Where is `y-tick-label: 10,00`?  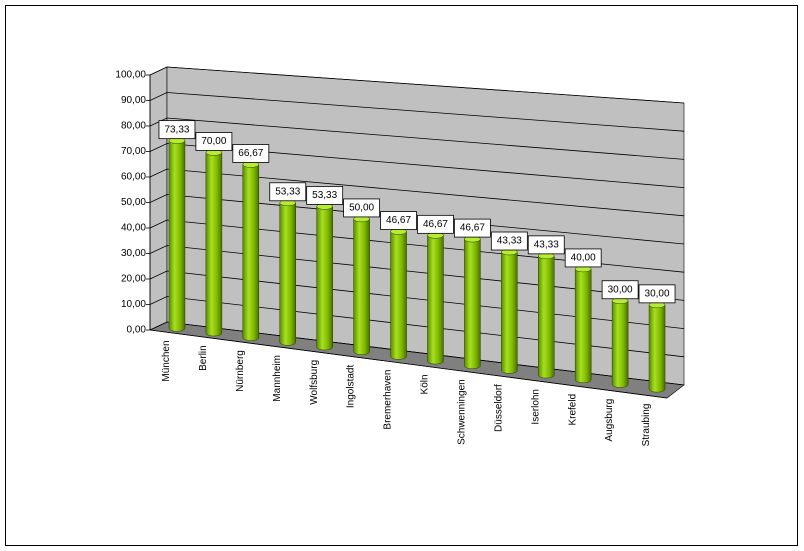 y-tick-label: 10,00 is located at coordinates (133, 304).